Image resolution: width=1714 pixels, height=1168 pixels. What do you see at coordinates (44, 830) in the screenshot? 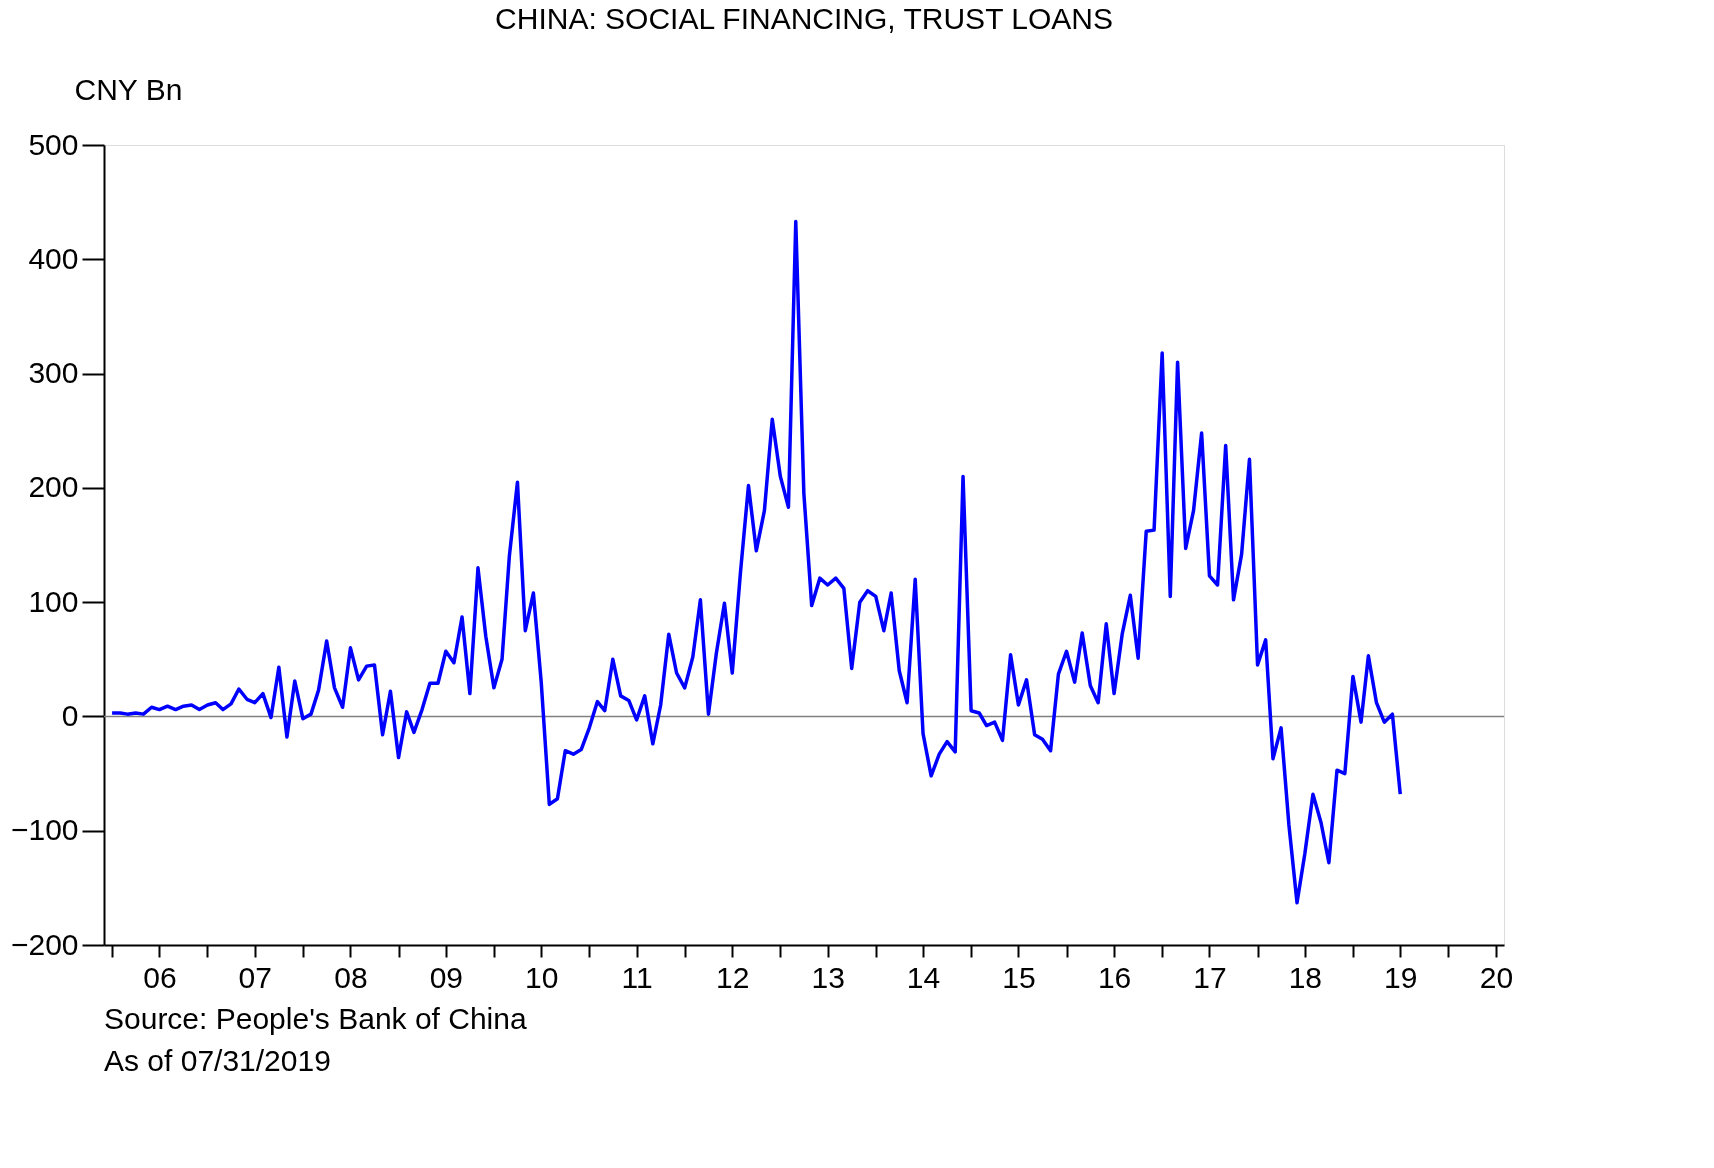
I see `y-tick-label: −100` at bounding box center [44, 830].